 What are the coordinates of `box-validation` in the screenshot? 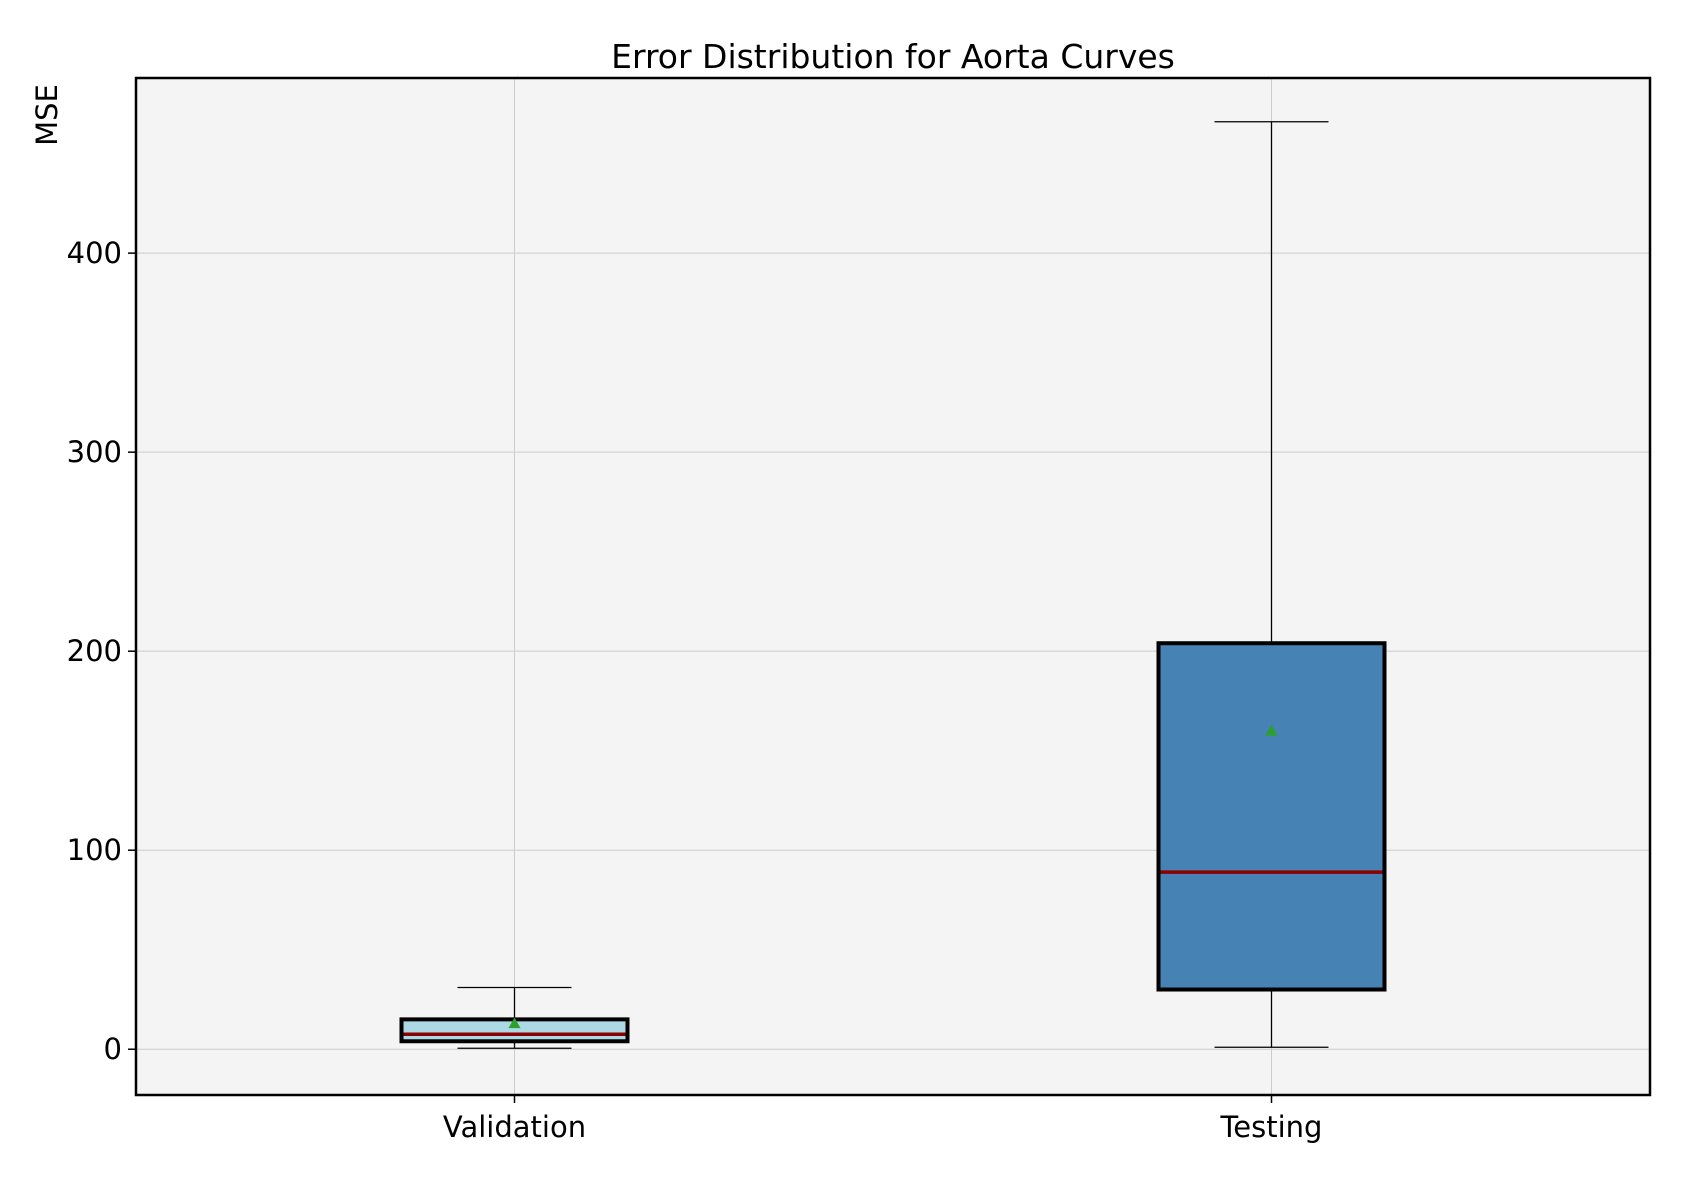 It's located at (514, 1017).